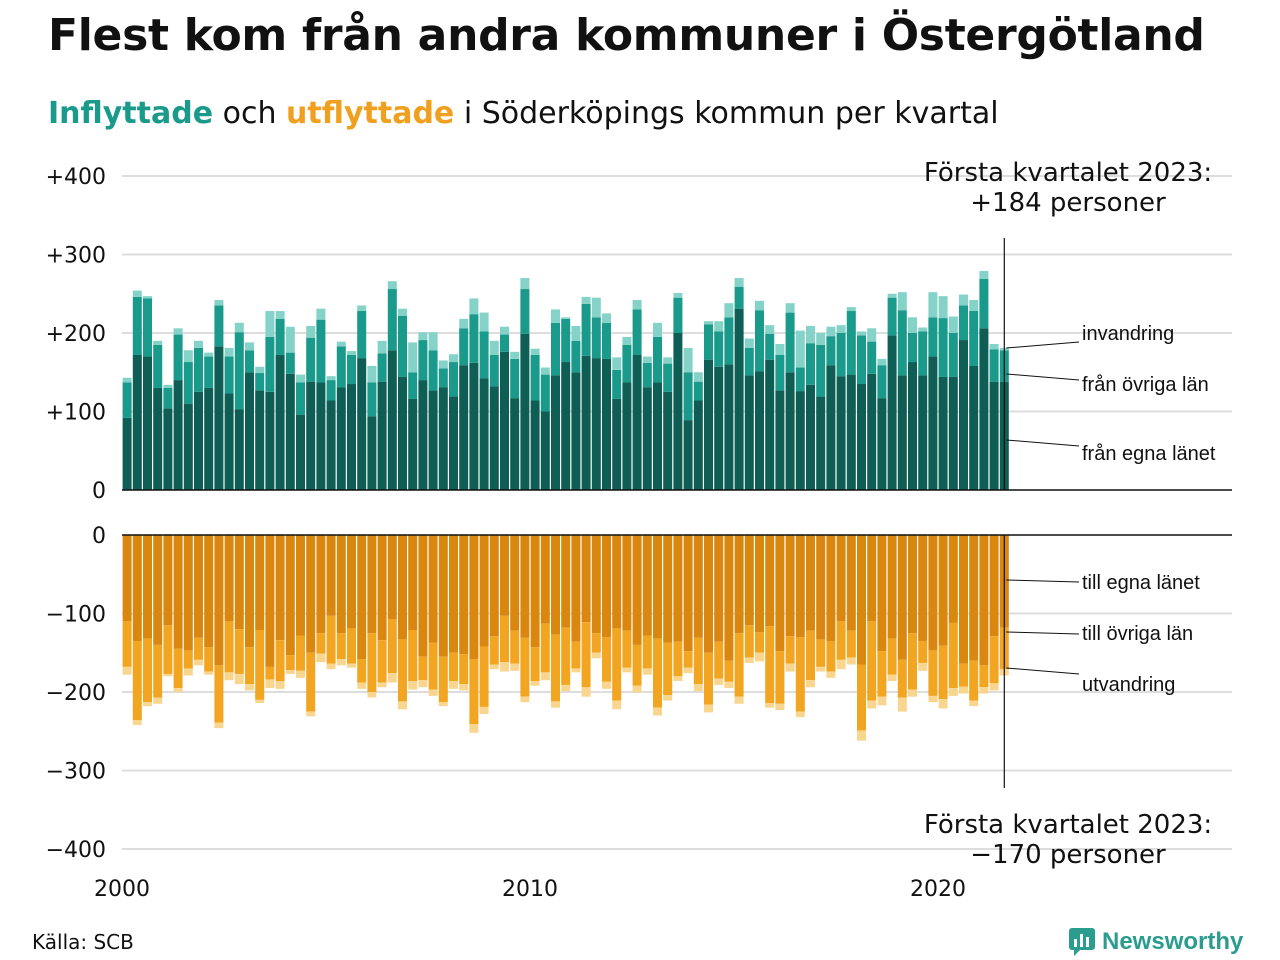  I want to click on y-tick-label-top: +100, so click(76, 413).